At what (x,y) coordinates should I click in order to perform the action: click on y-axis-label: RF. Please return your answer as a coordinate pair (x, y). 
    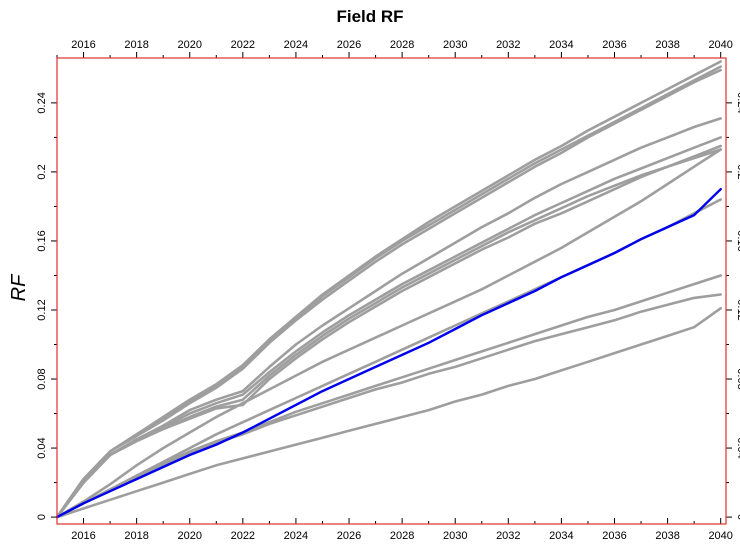
    Looking at the image, I should click on (19, 287).